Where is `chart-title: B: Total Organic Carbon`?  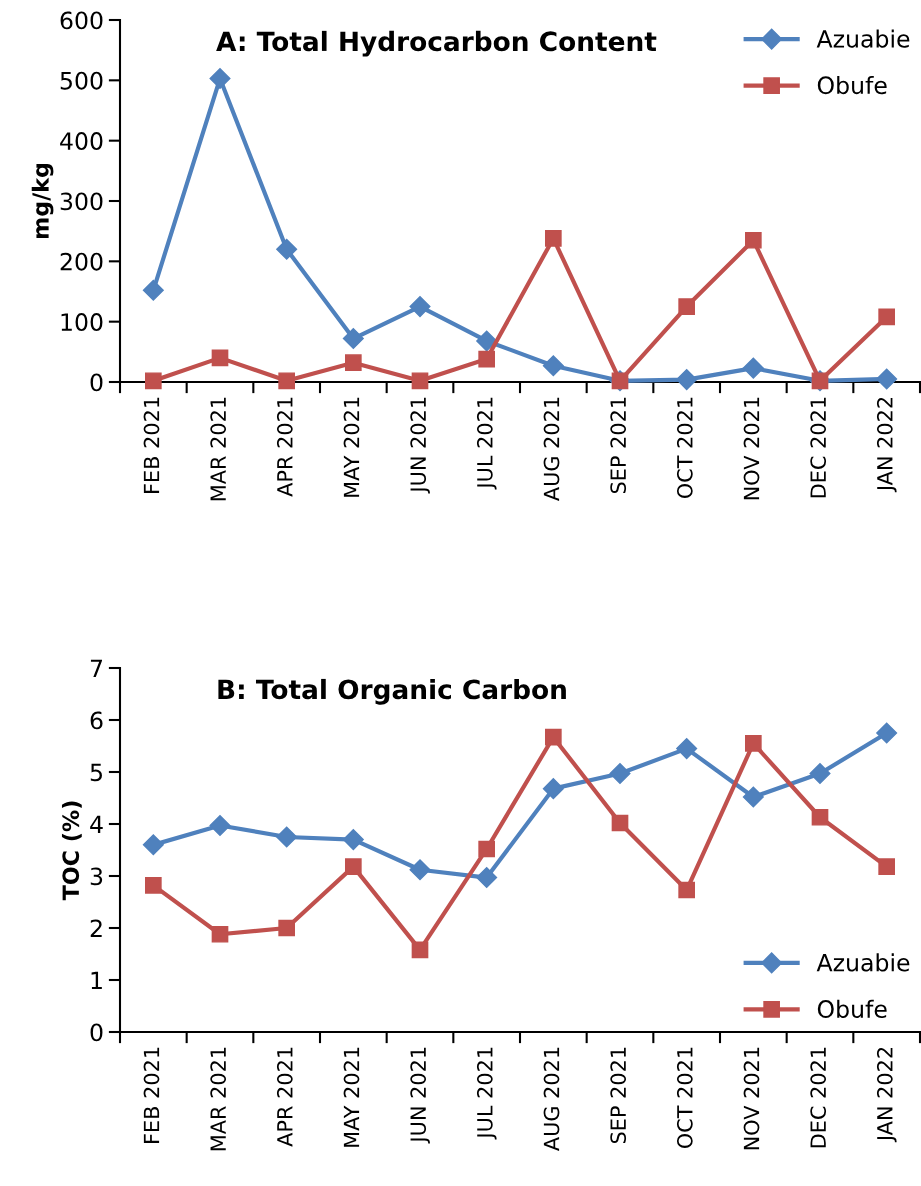 chart-title: B: Total Organic Carbon is located at coordinates (392, 691).